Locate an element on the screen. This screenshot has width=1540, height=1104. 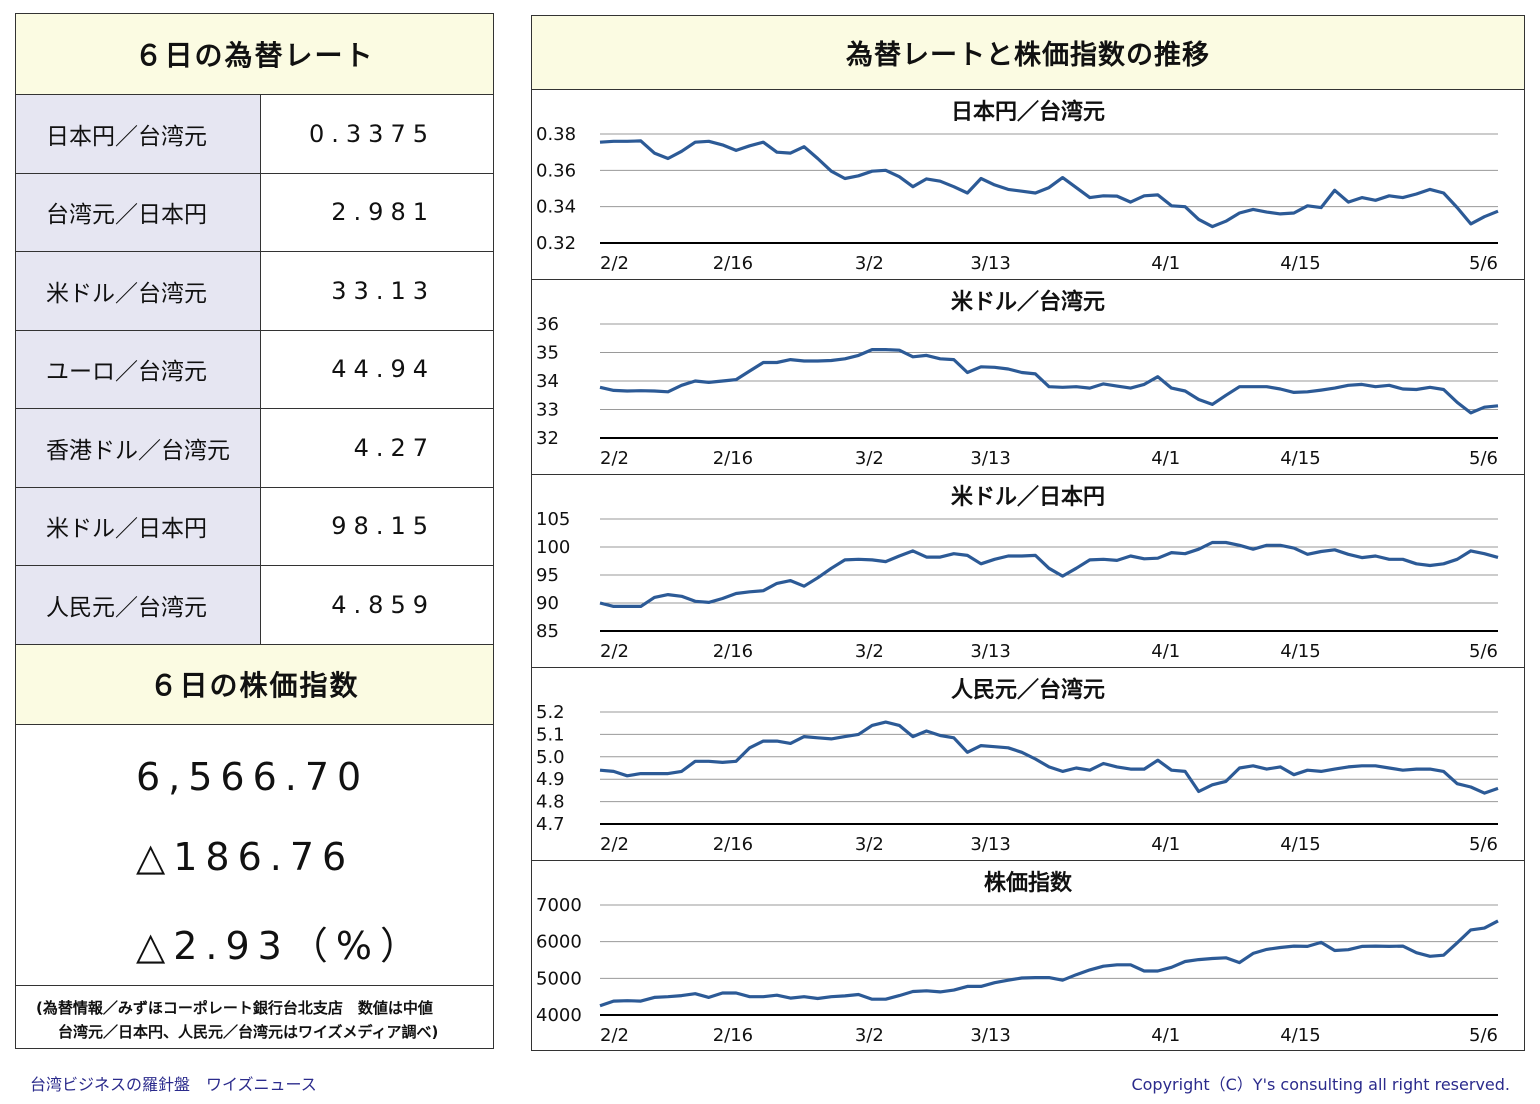
rate-row: 台湾元／日本円 2.981 is located at coordinates (254, 212).